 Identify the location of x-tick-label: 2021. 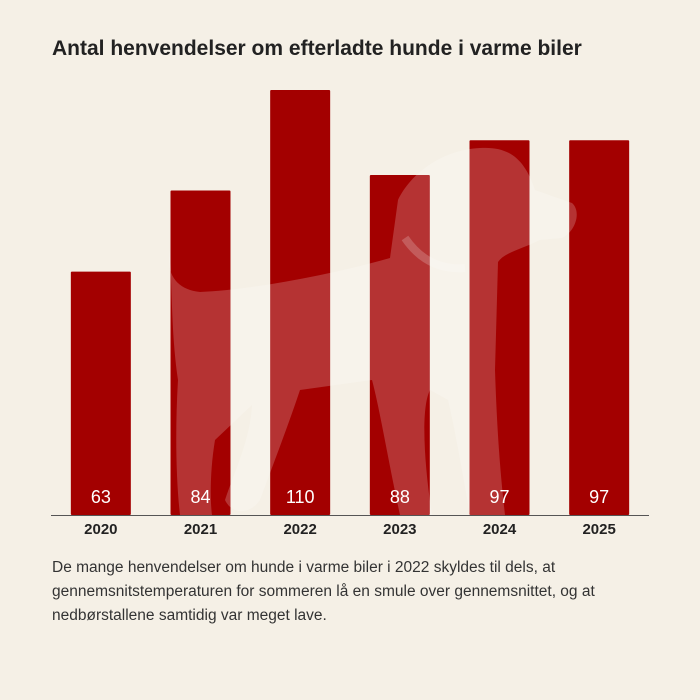
(200, 529).